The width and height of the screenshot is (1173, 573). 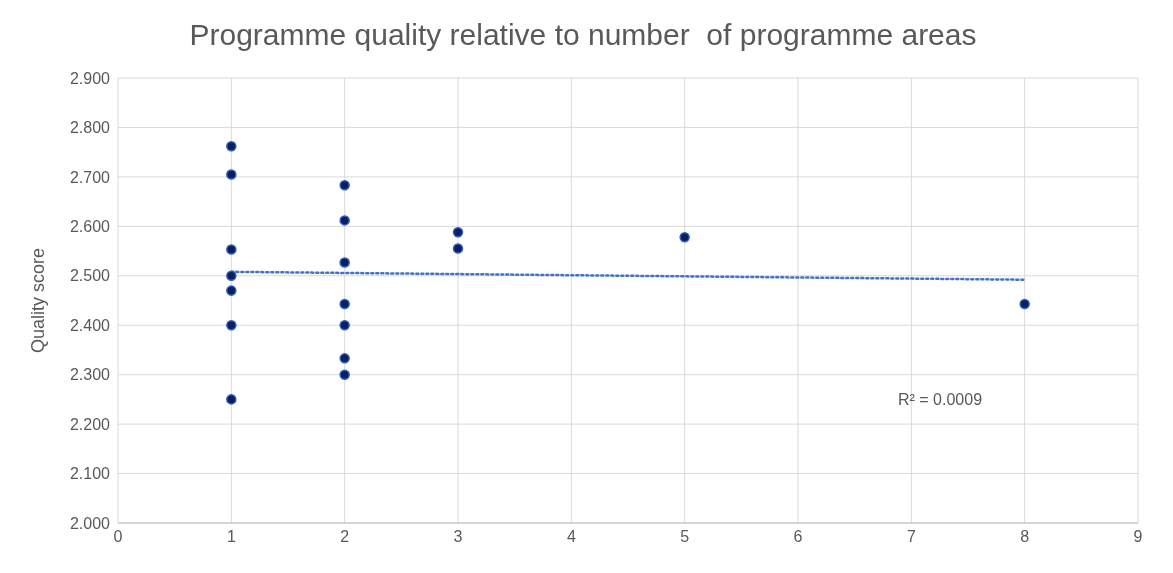 What do you see at coordinates (90, 523) in the screenshot?
I see `y-tick-label: 2.000` at bounding box center [90, 523].